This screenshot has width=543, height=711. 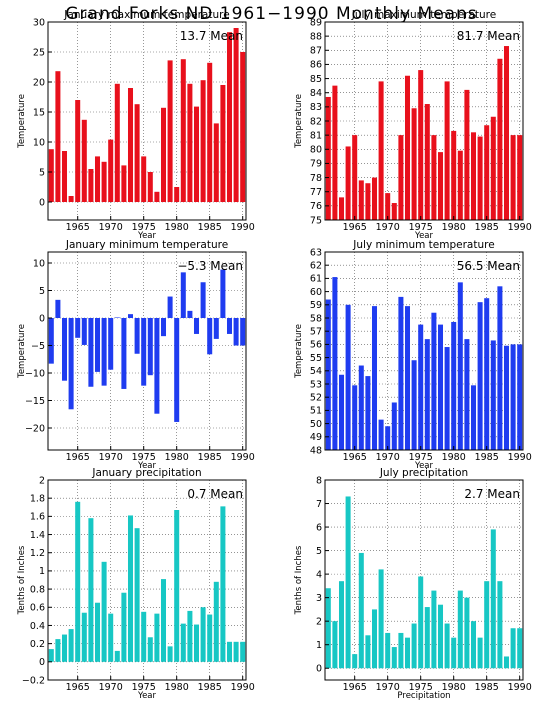 I want to click on bar-1975, so click(x=144, y=636).